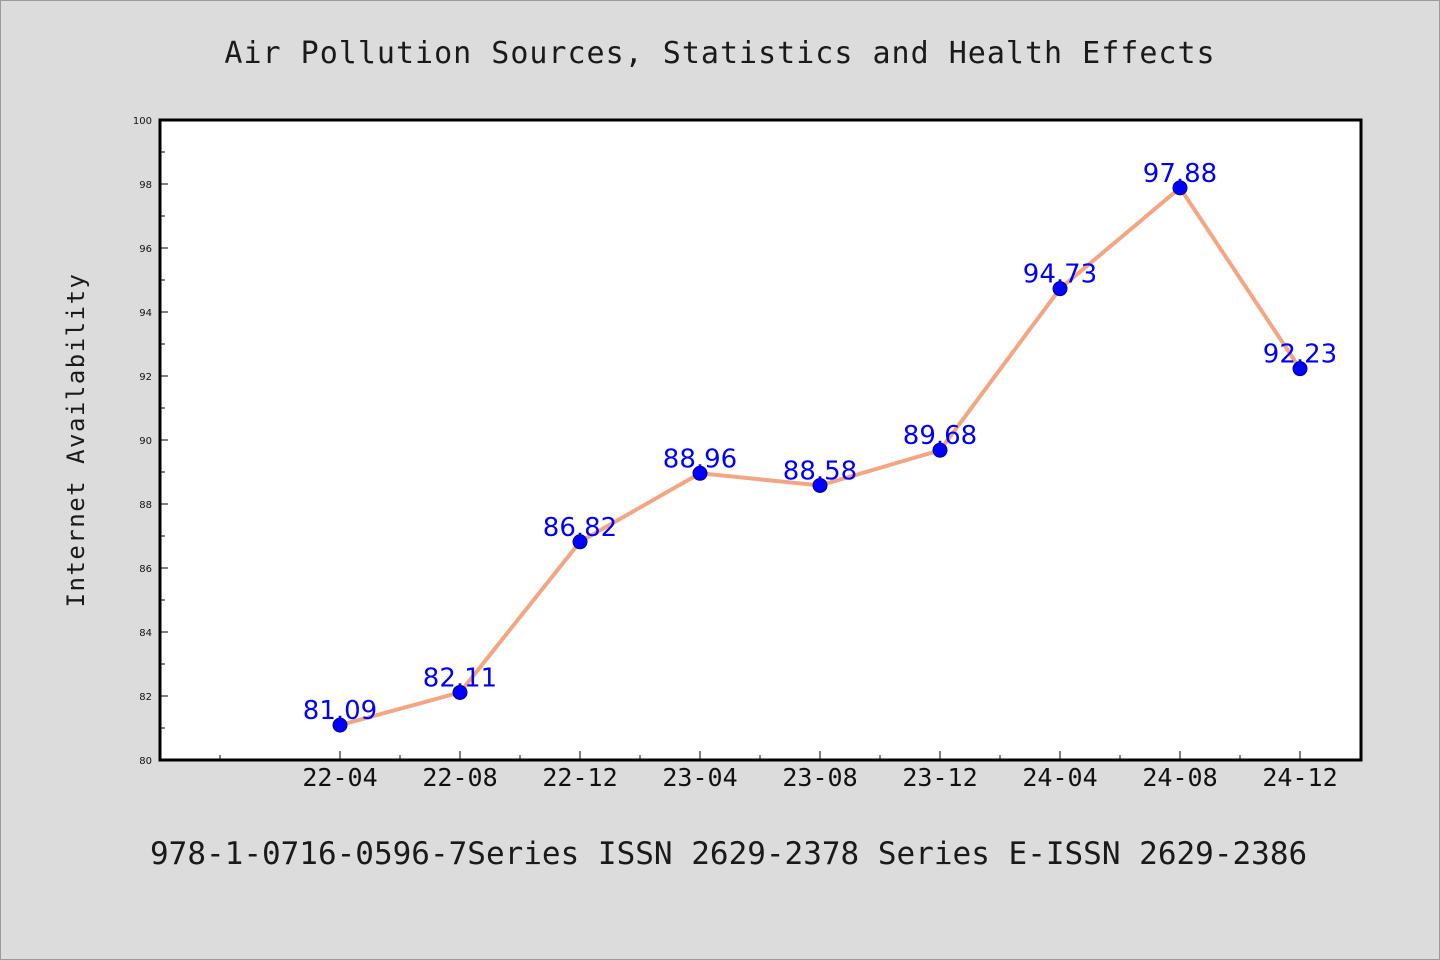 The image size is (1440, 960). What do you see at coordinates (579, 777) in the screenshot?
I see `x-tick-label: 22-12` at bounding box center [579, 777].